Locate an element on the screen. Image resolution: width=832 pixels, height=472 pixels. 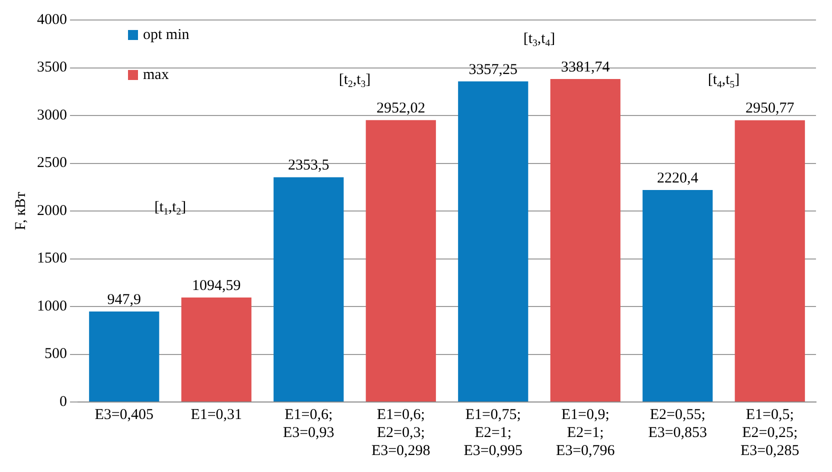
x-tick-label: E1=0,6; E2=0,3; E3=0,298 is located at coordinates (400, 432).